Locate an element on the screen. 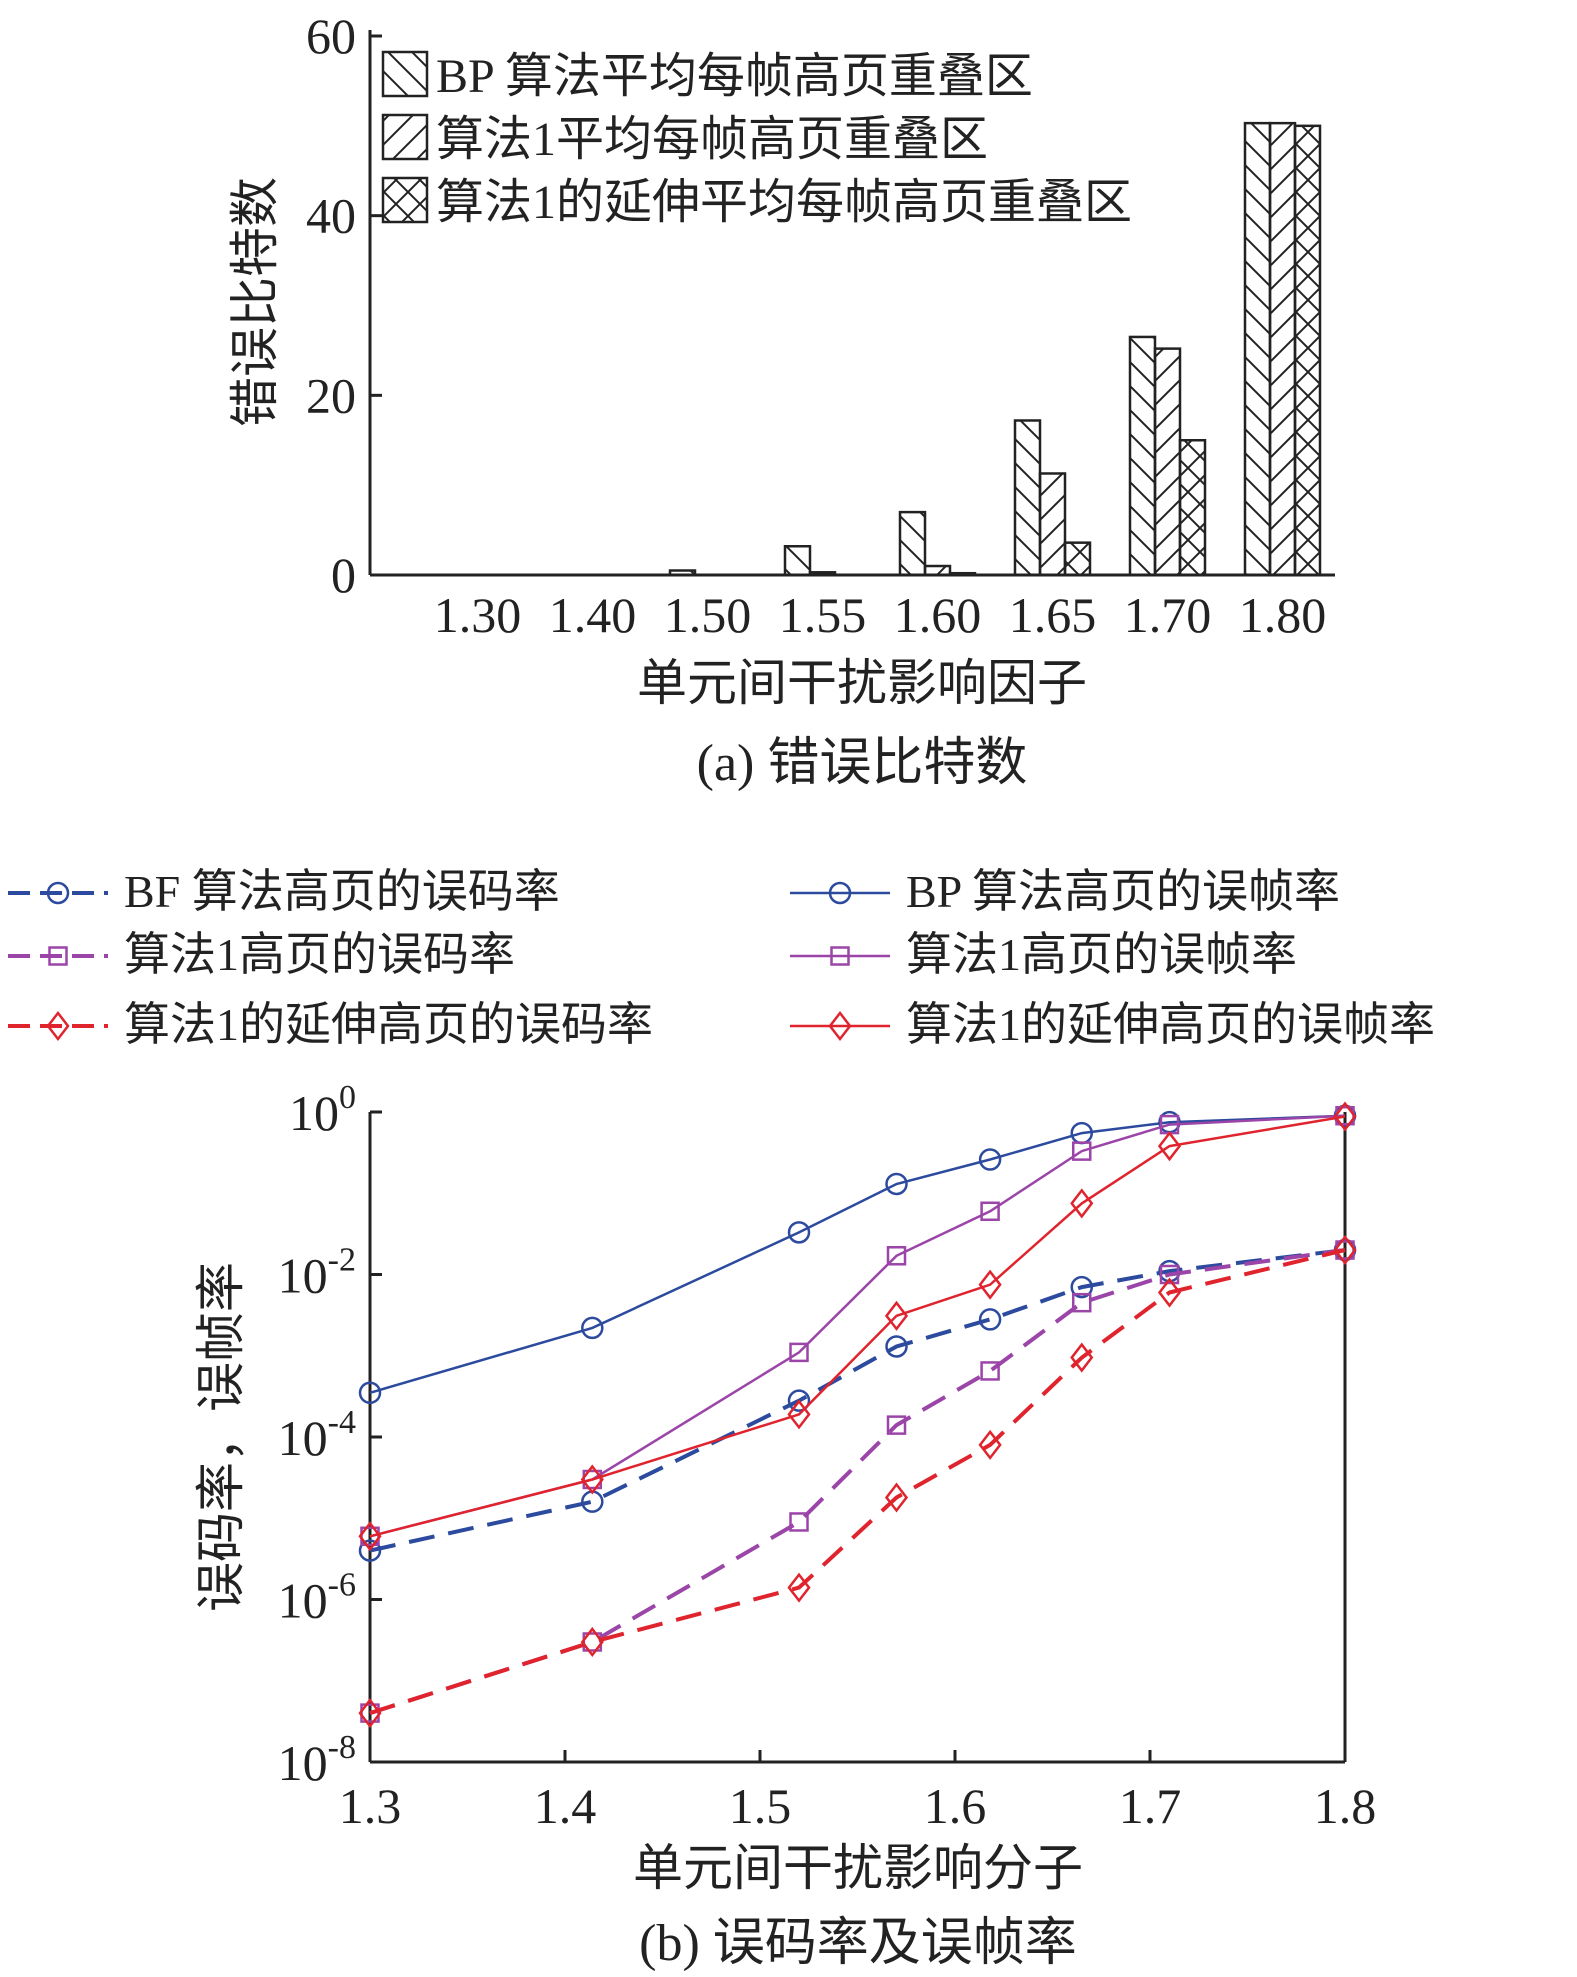  x-tick-label: 1.70 is located at coordinates (1168, 615).